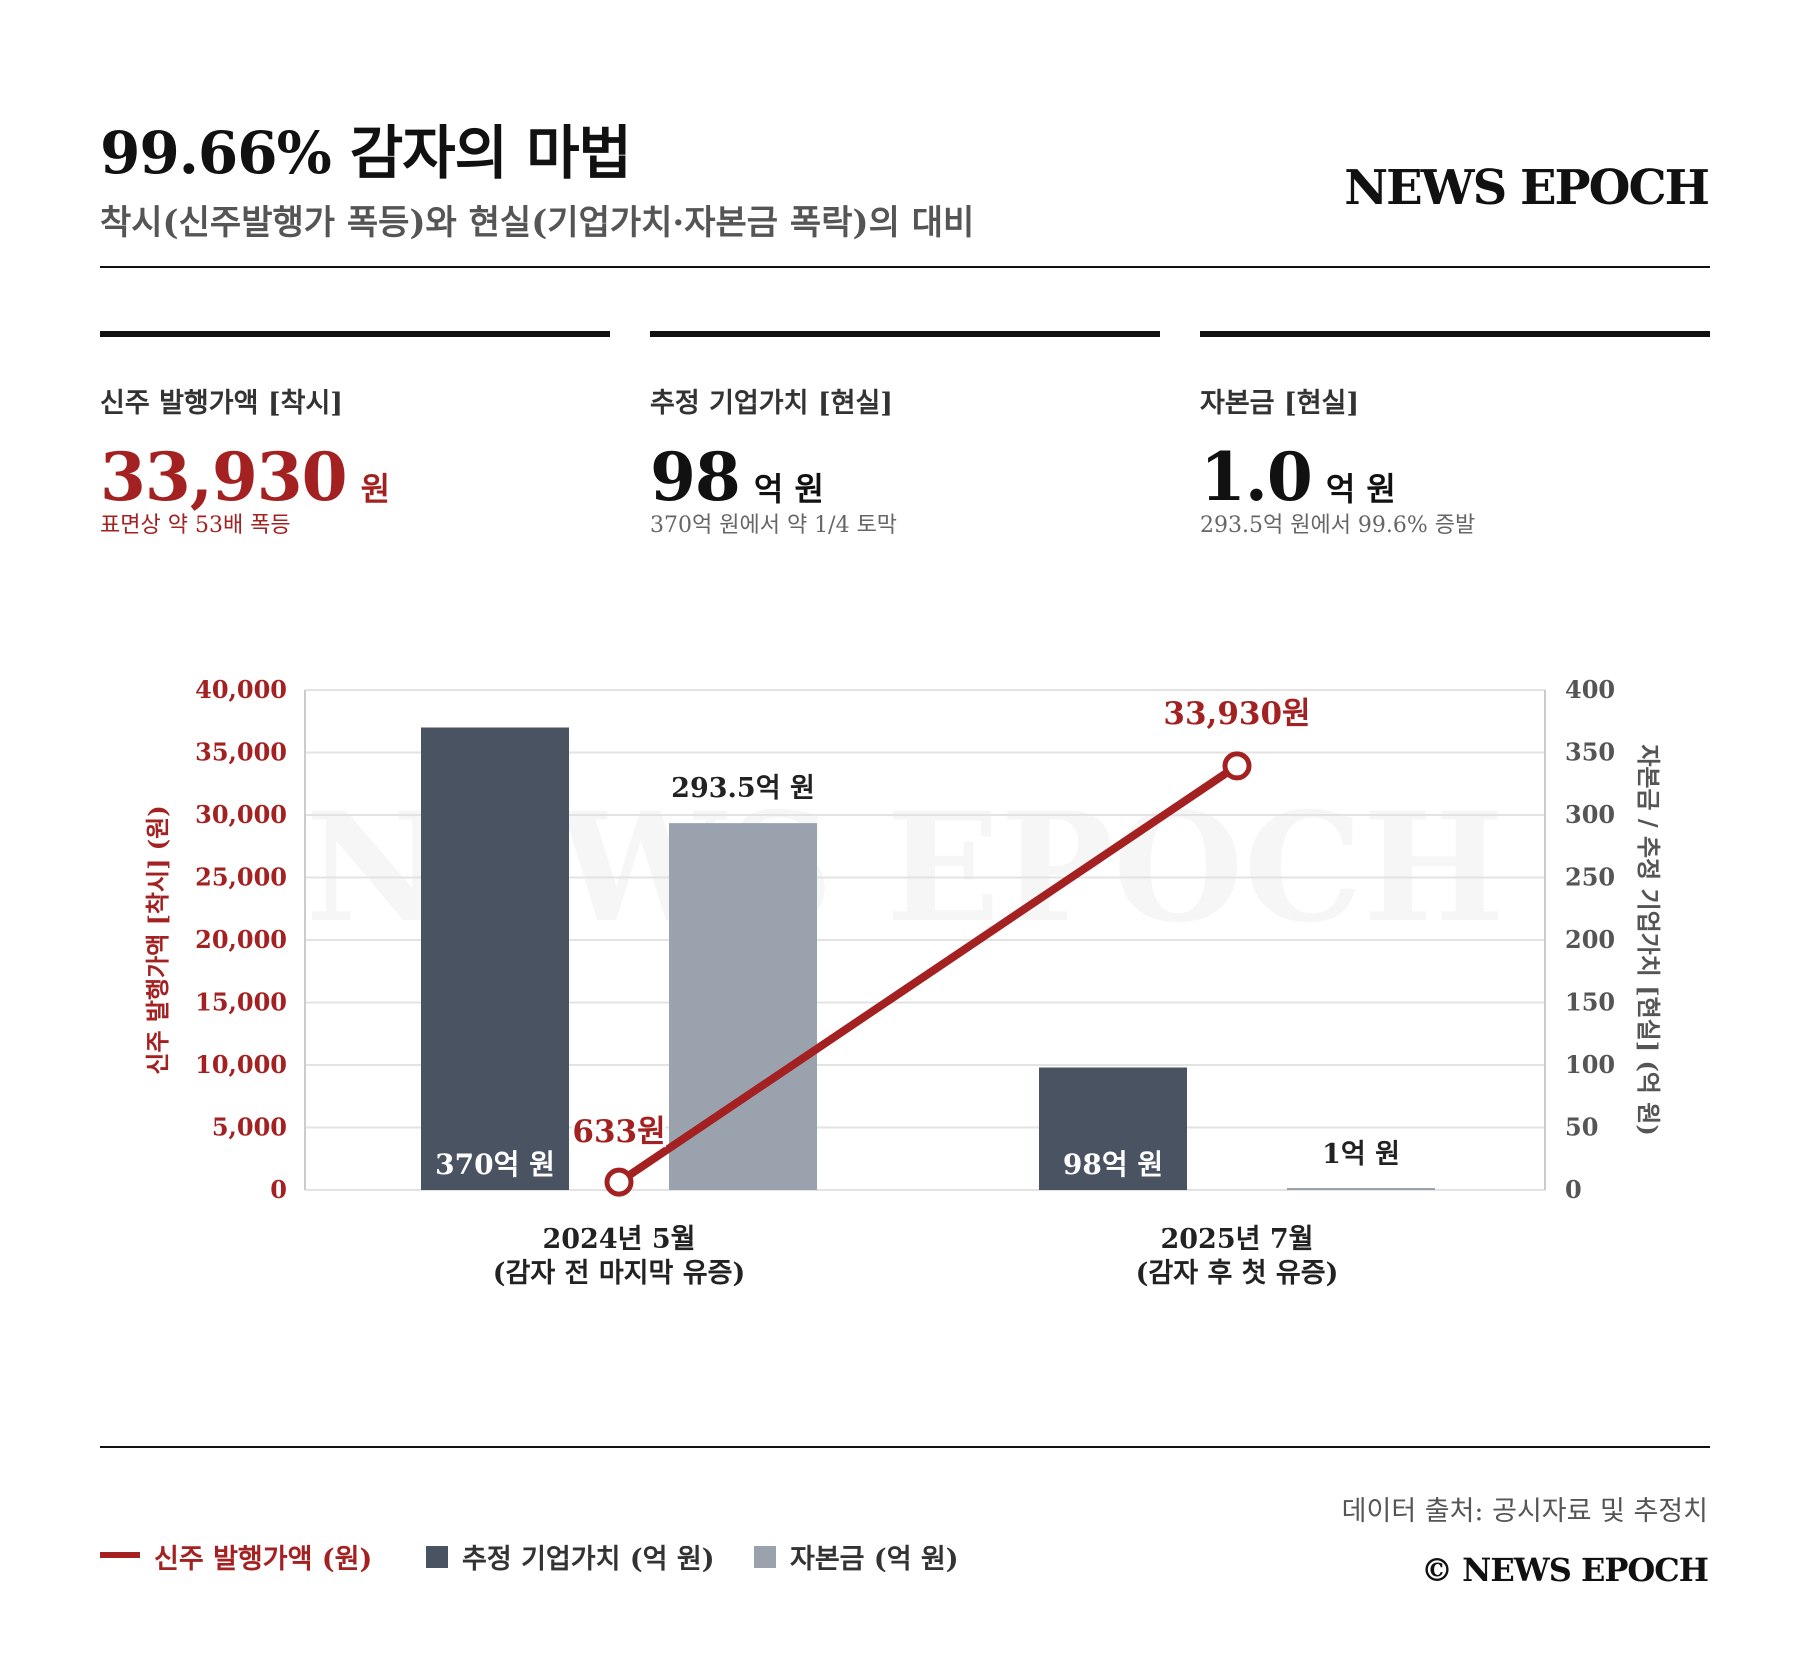 The width and height of the screenshot is (1800, 1664). I want to click on kpi-note-valuation: 370억 원에서 약 1/4 토막, so click(774, 525).